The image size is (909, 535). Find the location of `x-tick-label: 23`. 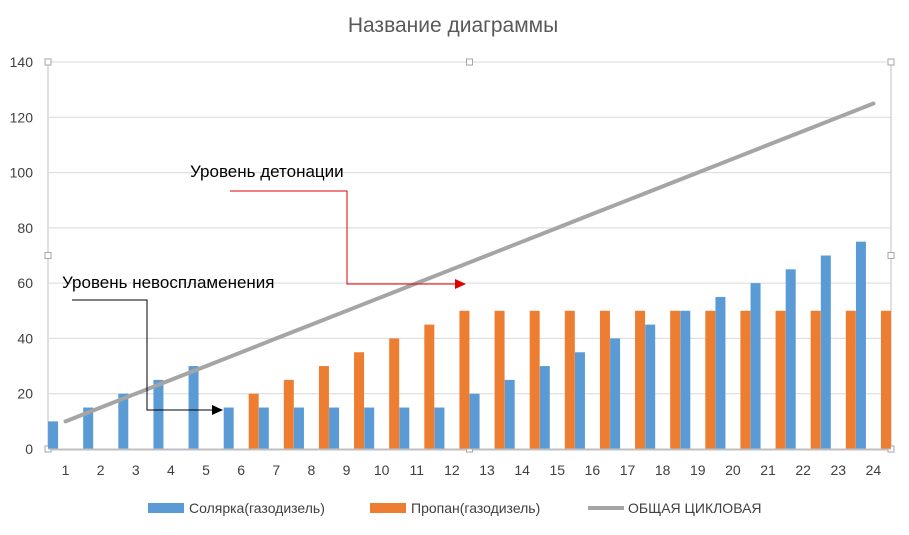

x-tick-label: 23 is located at coordinates (839, 470).